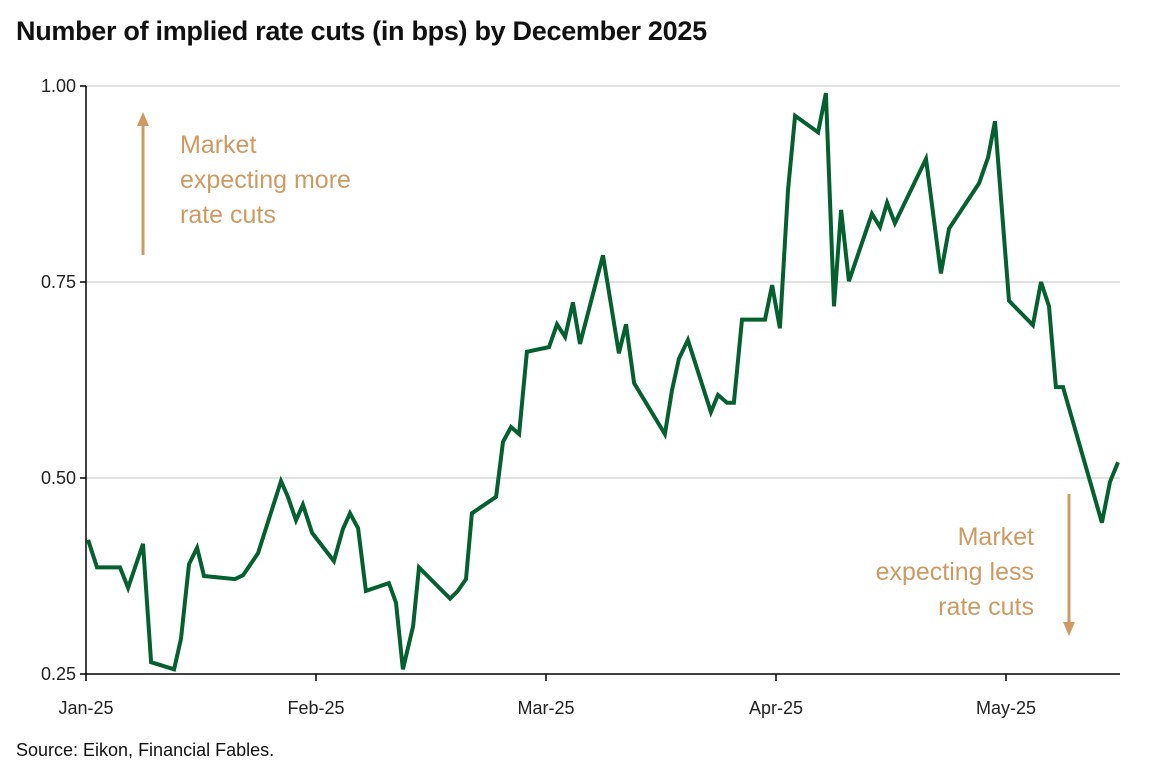 This screenshot has width=1158, height=779. What do you see at coordinates (143, 119) in the screenshot?
I see `arrow-up-icon` at bounding box center [143, 119].